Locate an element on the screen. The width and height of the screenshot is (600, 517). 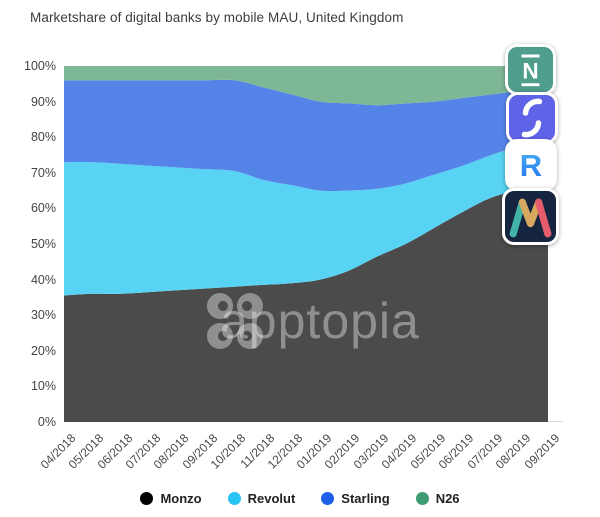
legend-label: Starling is located at coordinates (365, 498).